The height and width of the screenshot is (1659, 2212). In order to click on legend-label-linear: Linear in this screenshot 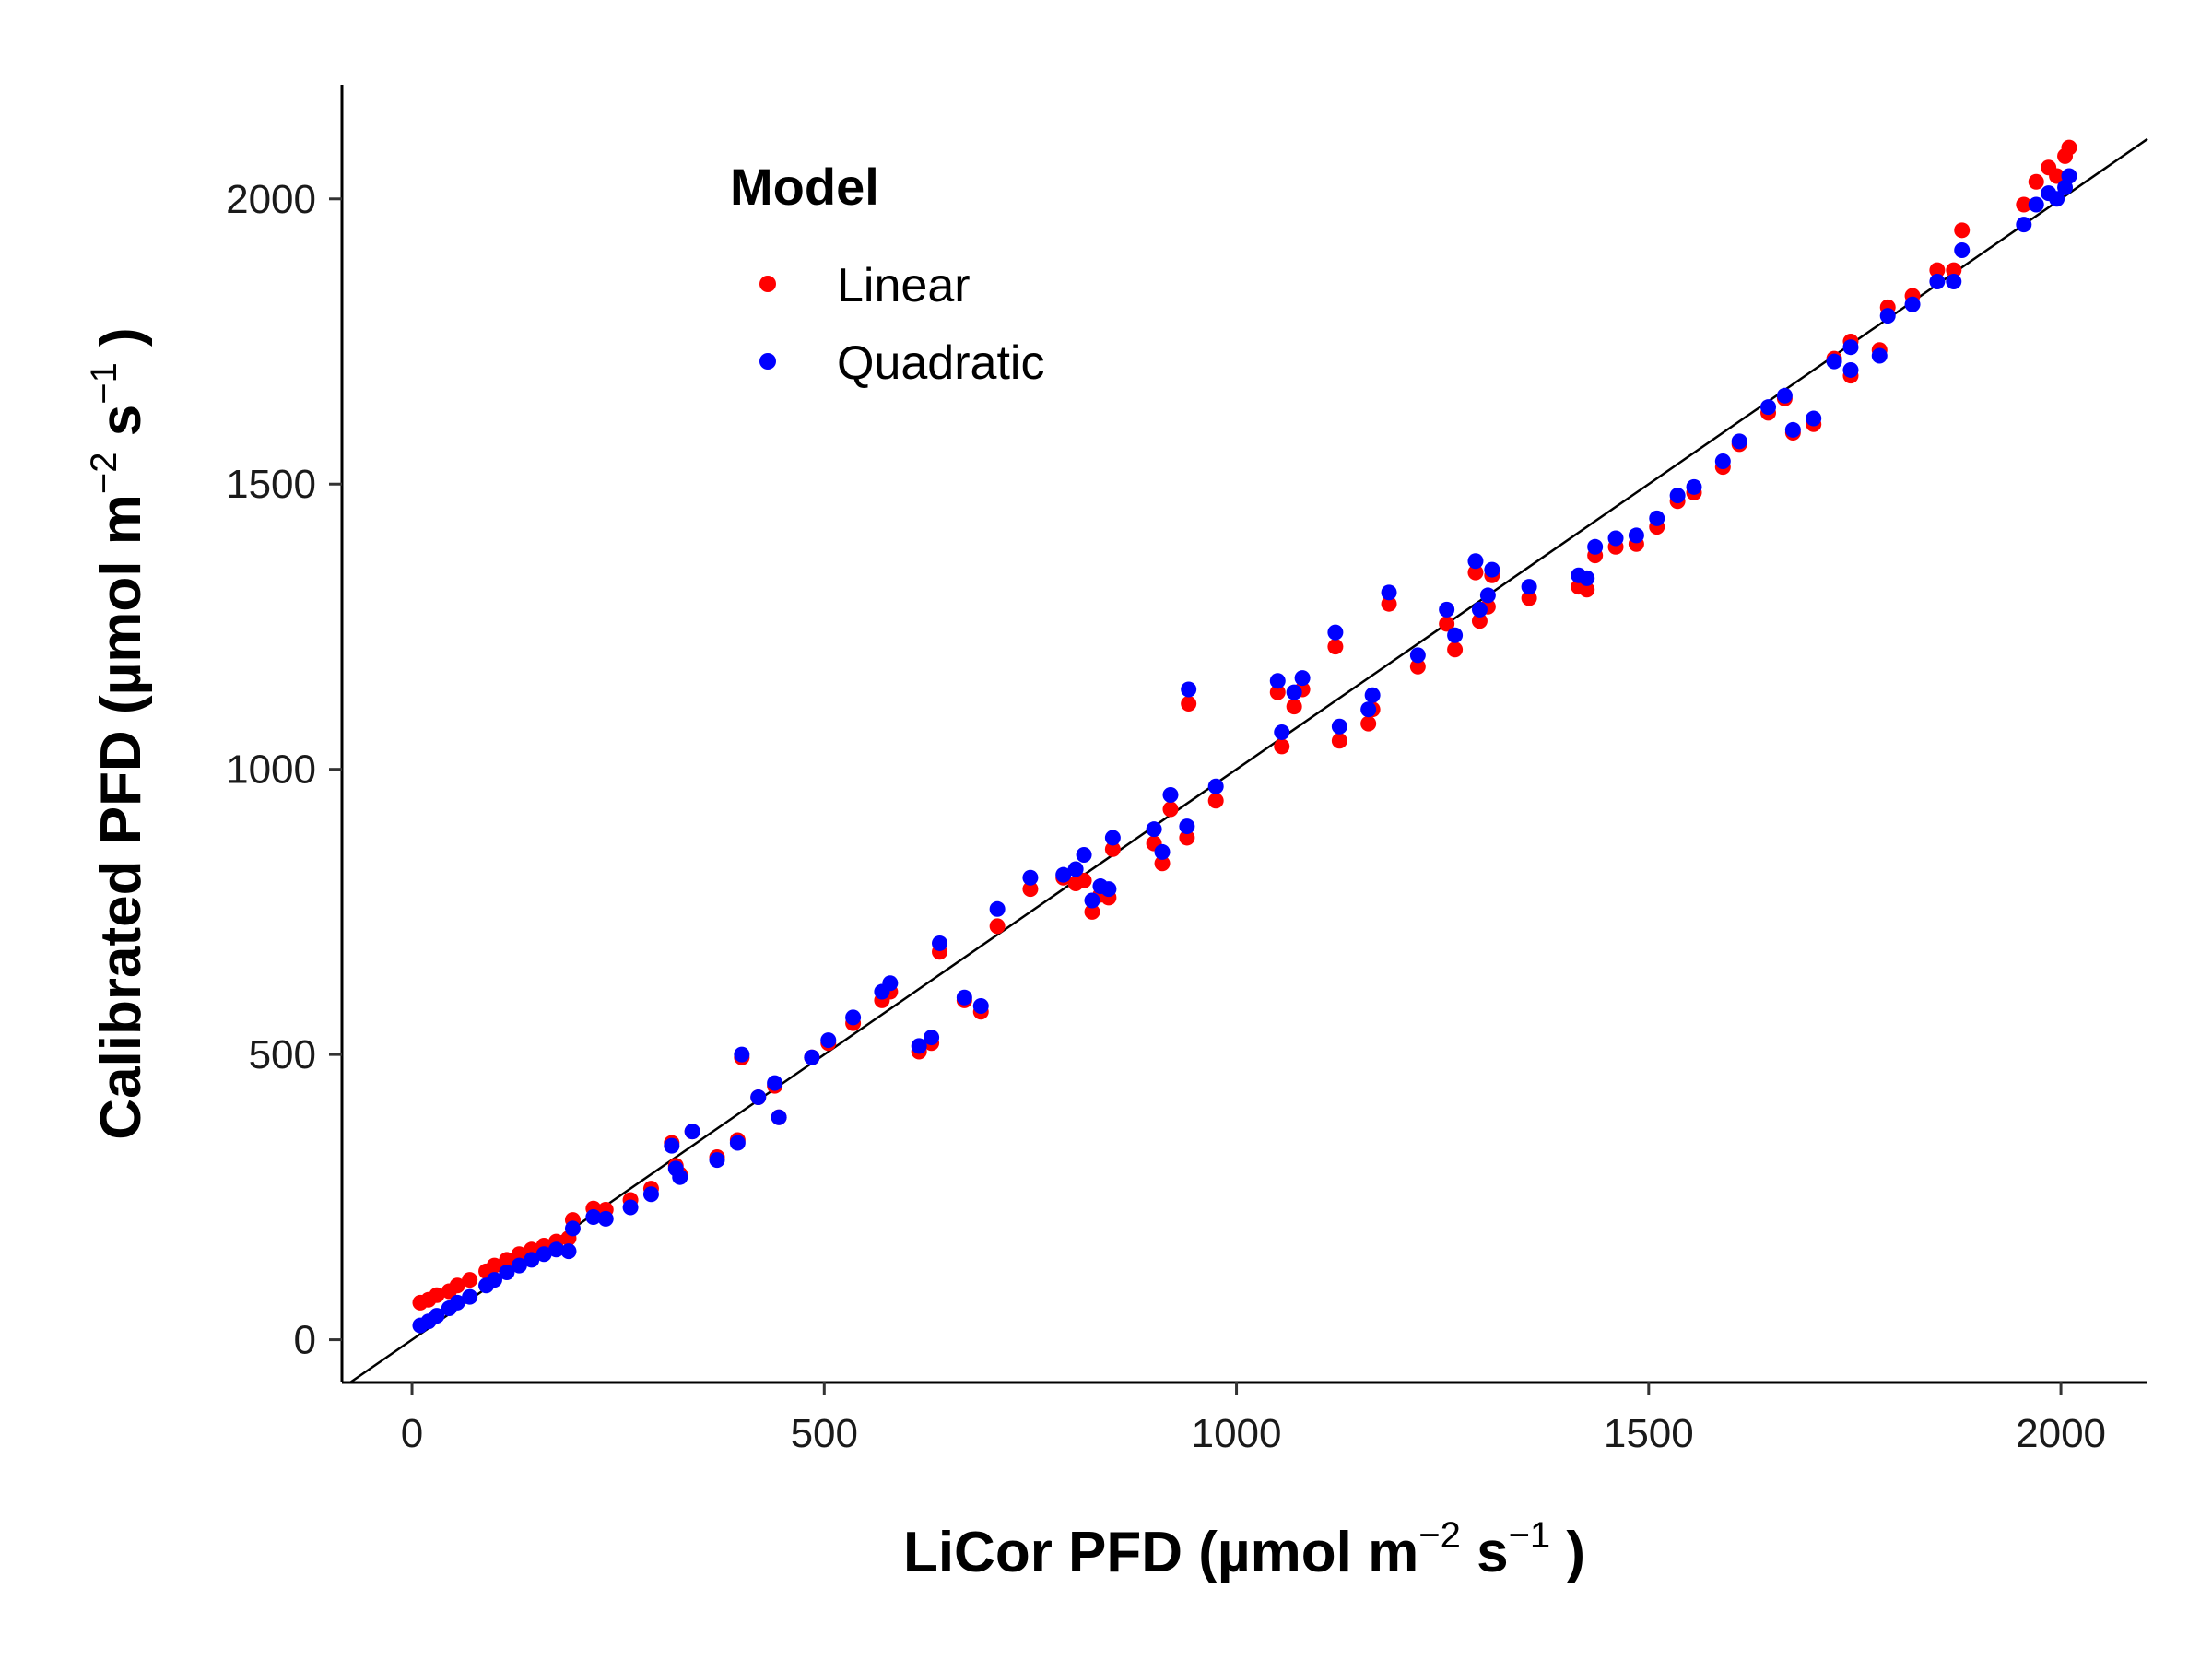, I will do `click(904, 285)`.